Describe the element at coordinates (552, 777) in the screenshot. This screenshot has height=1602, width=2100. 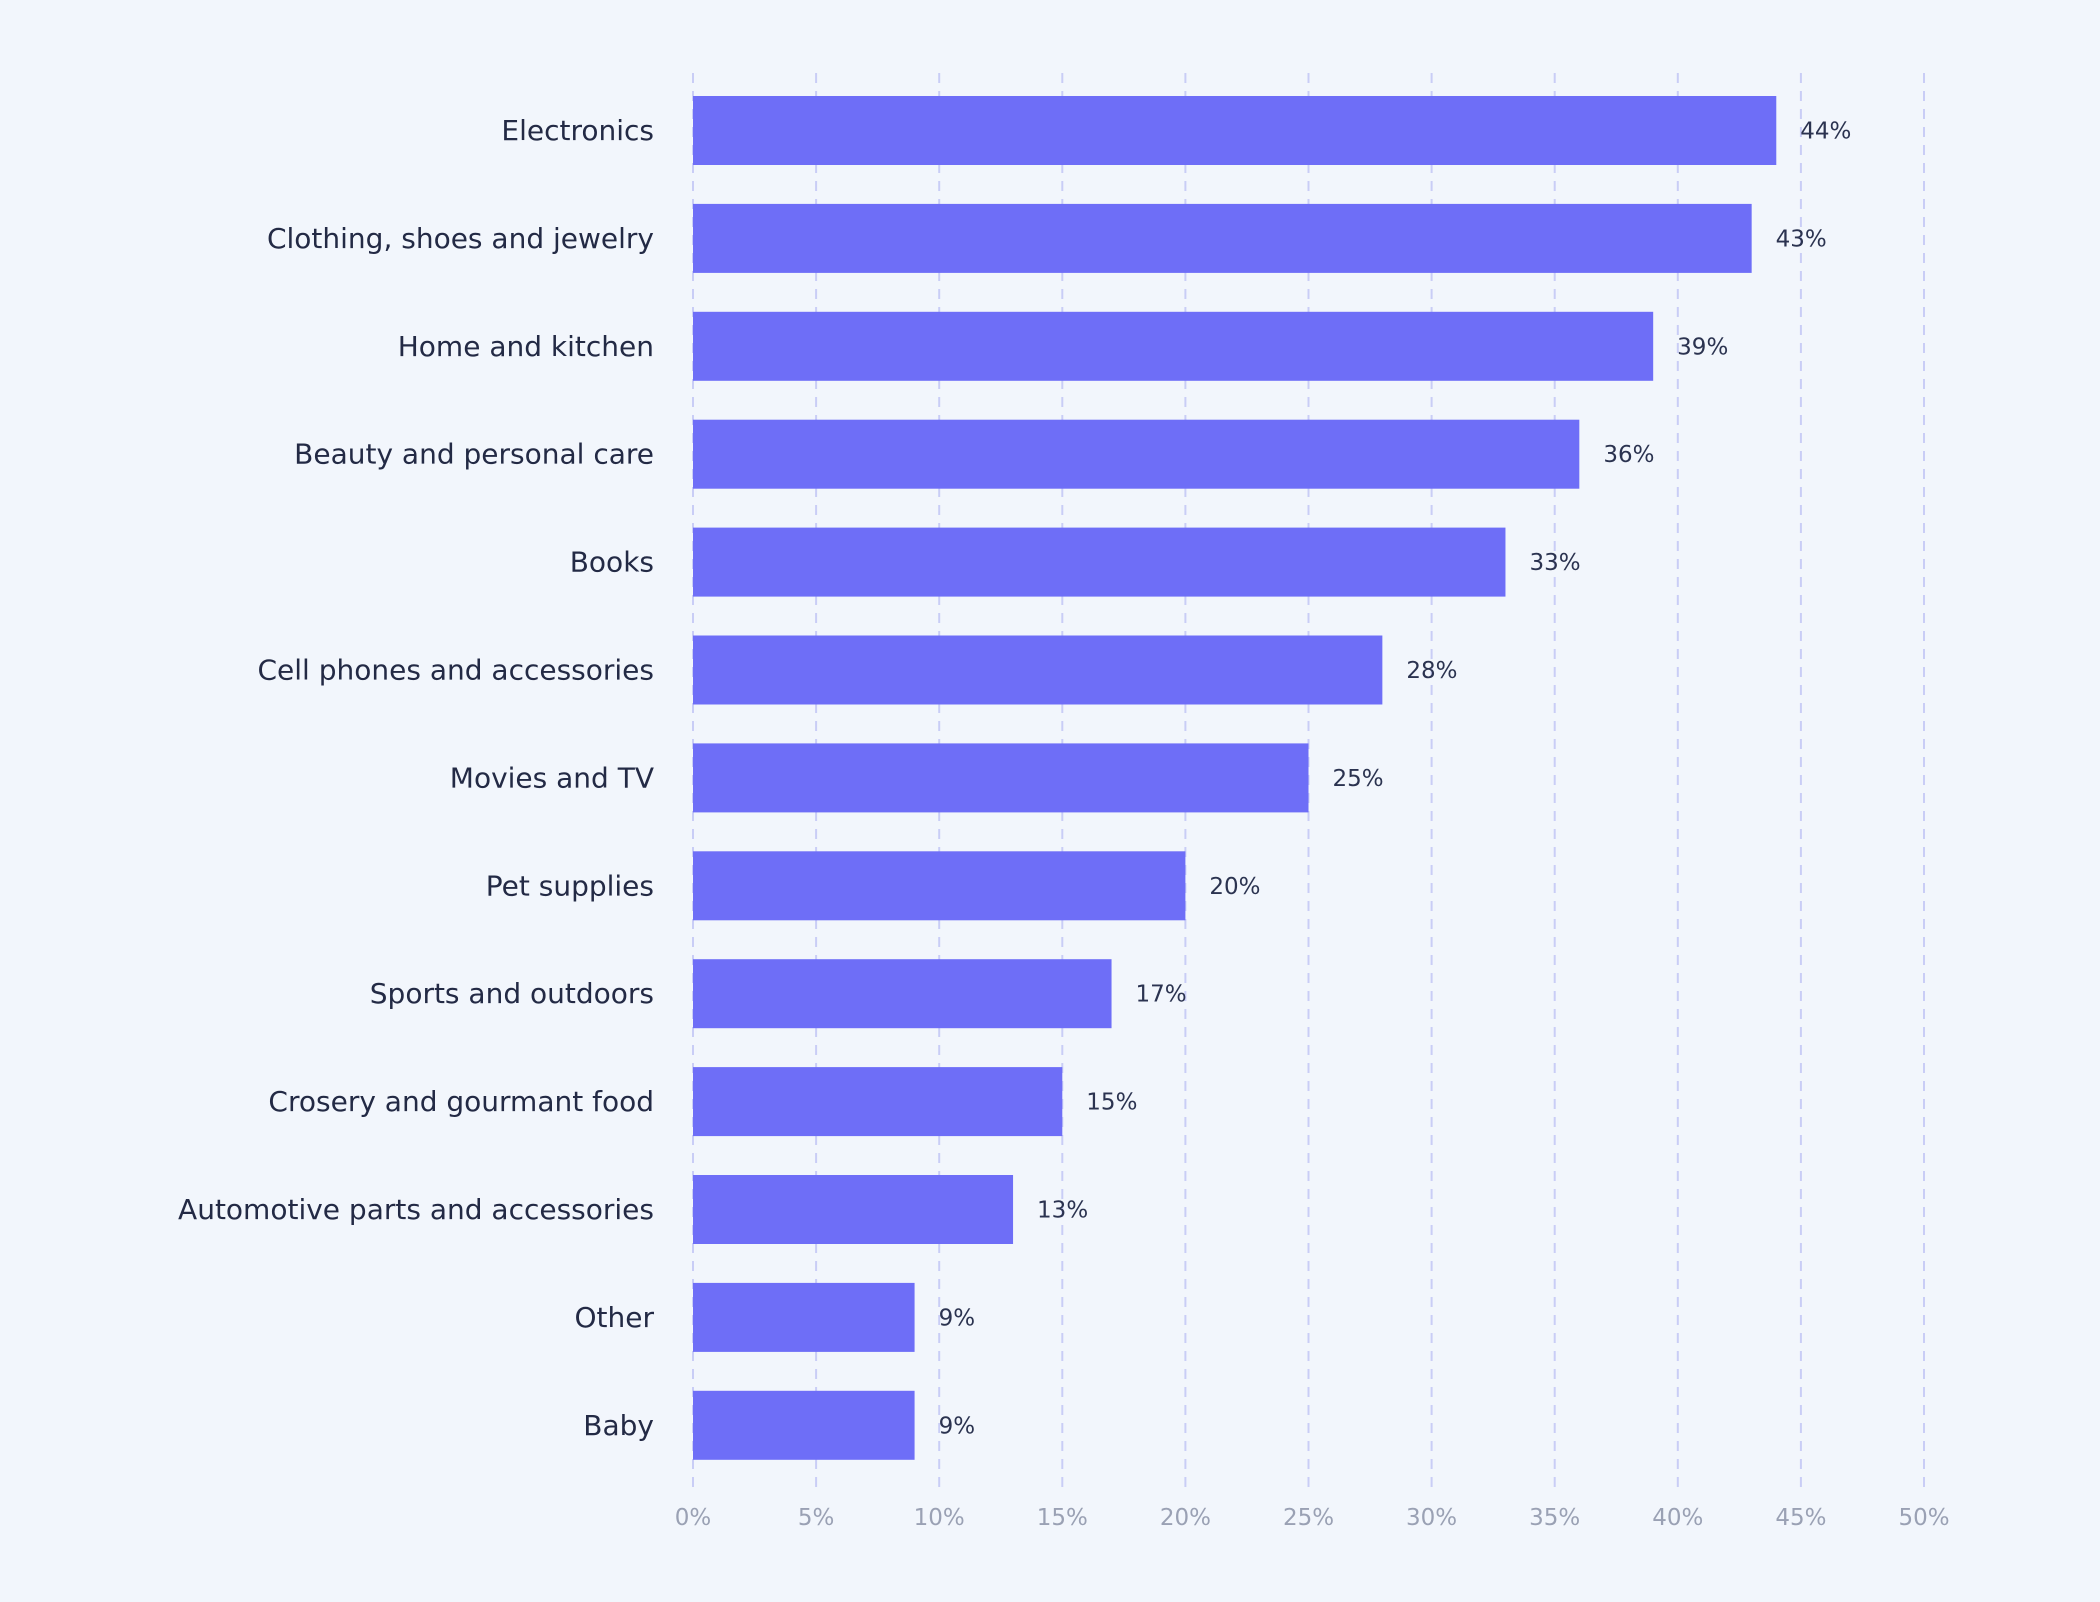
I see `category-label: Movies and TV` at that location.